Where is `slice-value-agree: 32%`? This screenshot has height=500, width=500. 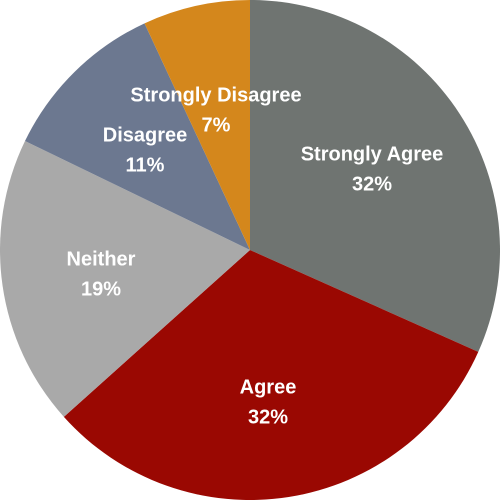
slice-value-agree: 32% is located at coordinates (268, 417).